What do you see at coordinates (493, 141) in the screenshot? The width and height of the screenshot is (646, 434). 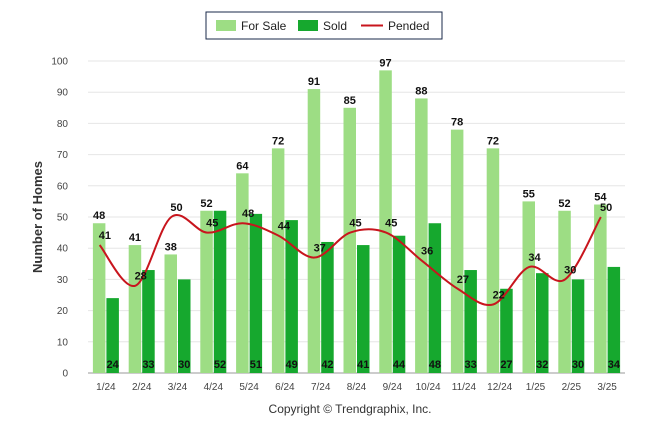 I see `data-label-for-sale: 72` at bounding box center [493, 141].